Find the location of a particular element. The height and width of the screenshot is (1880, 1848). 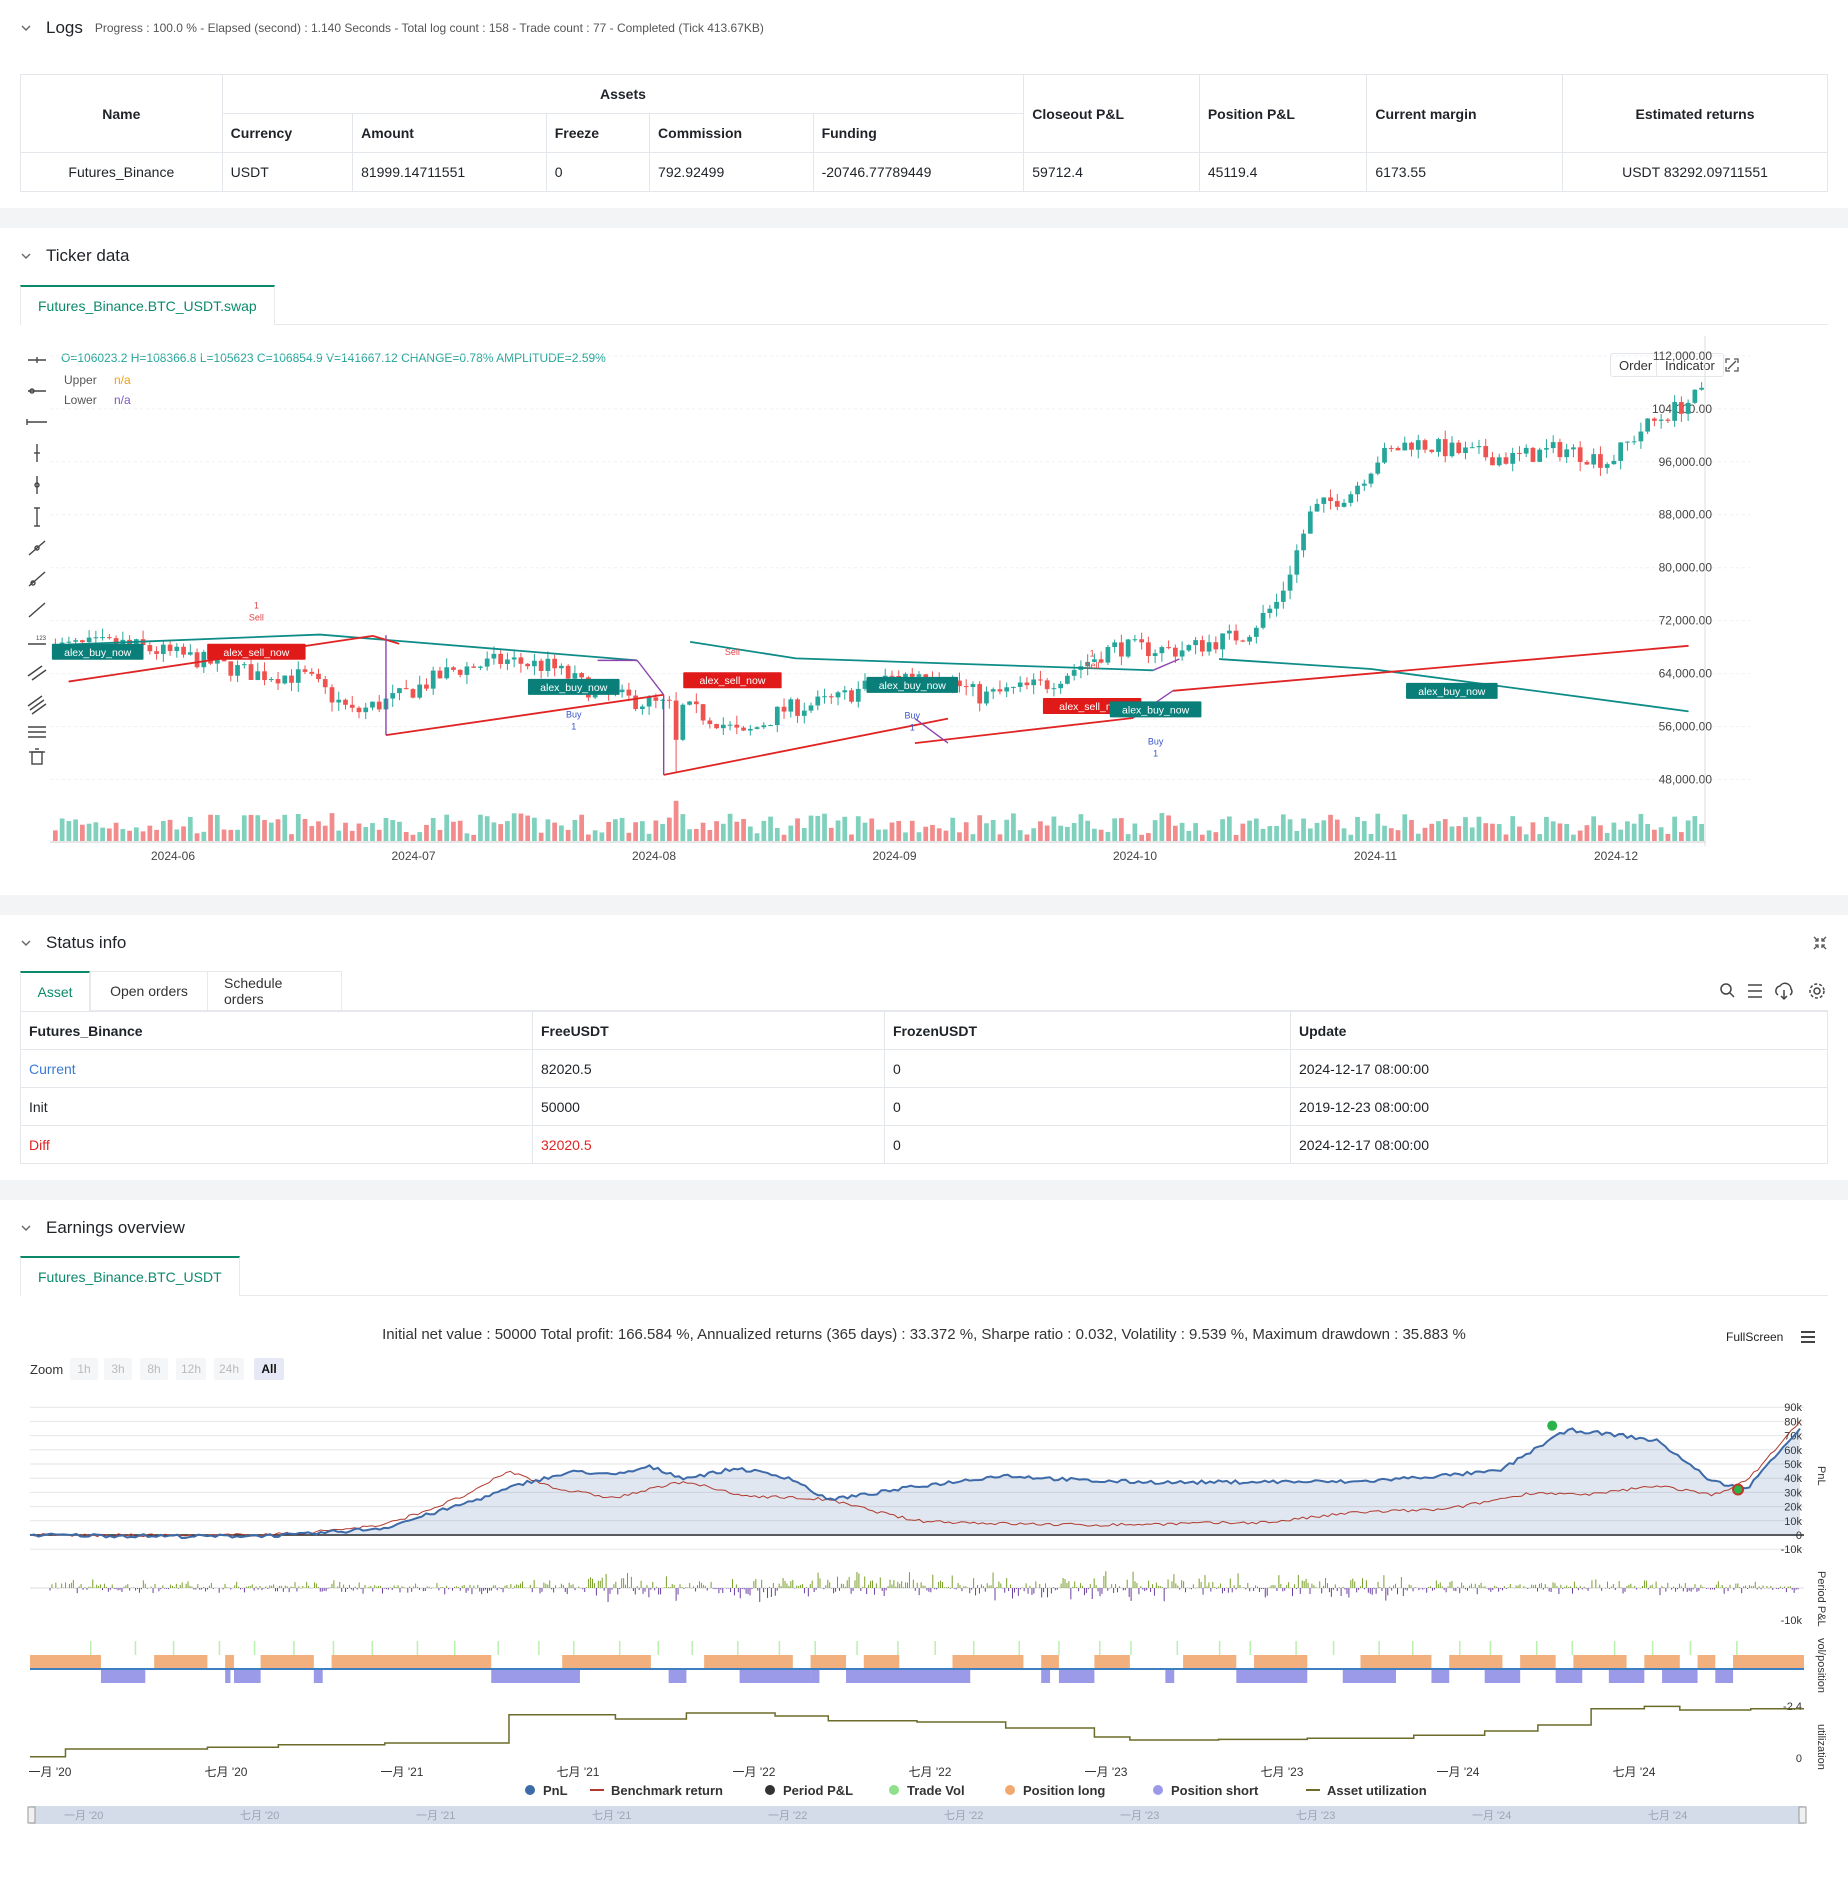

zoom-24h: 24h is located at coordinates (229, 1369).